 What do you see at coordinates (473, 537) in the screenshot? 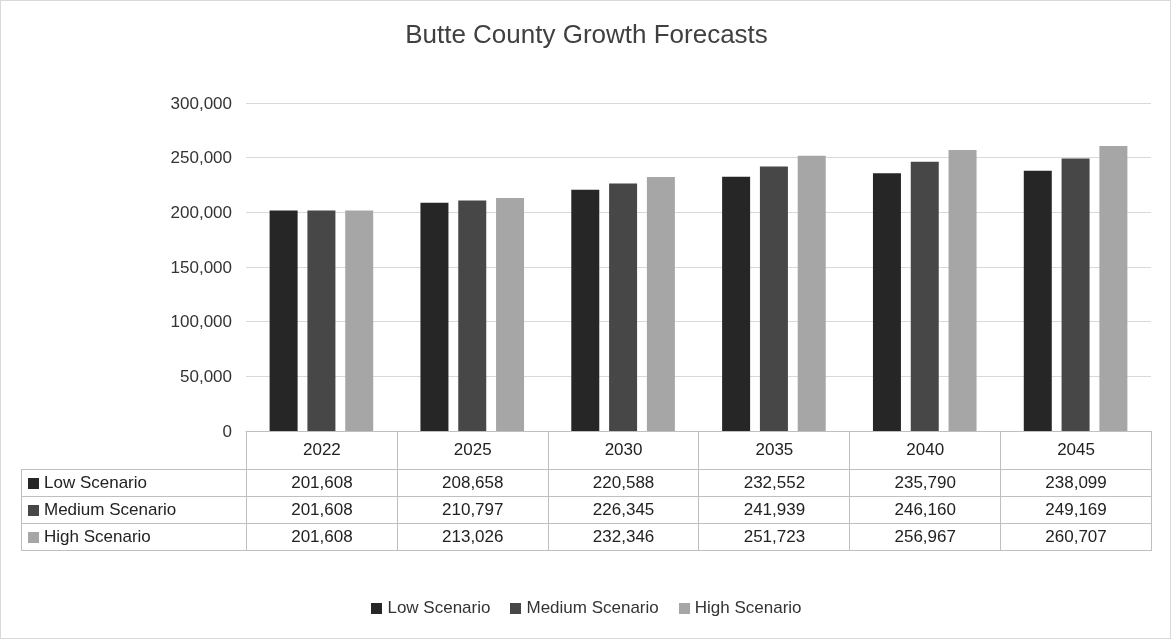
I see `data-label: 213,026` at bounding box center [473, 537].